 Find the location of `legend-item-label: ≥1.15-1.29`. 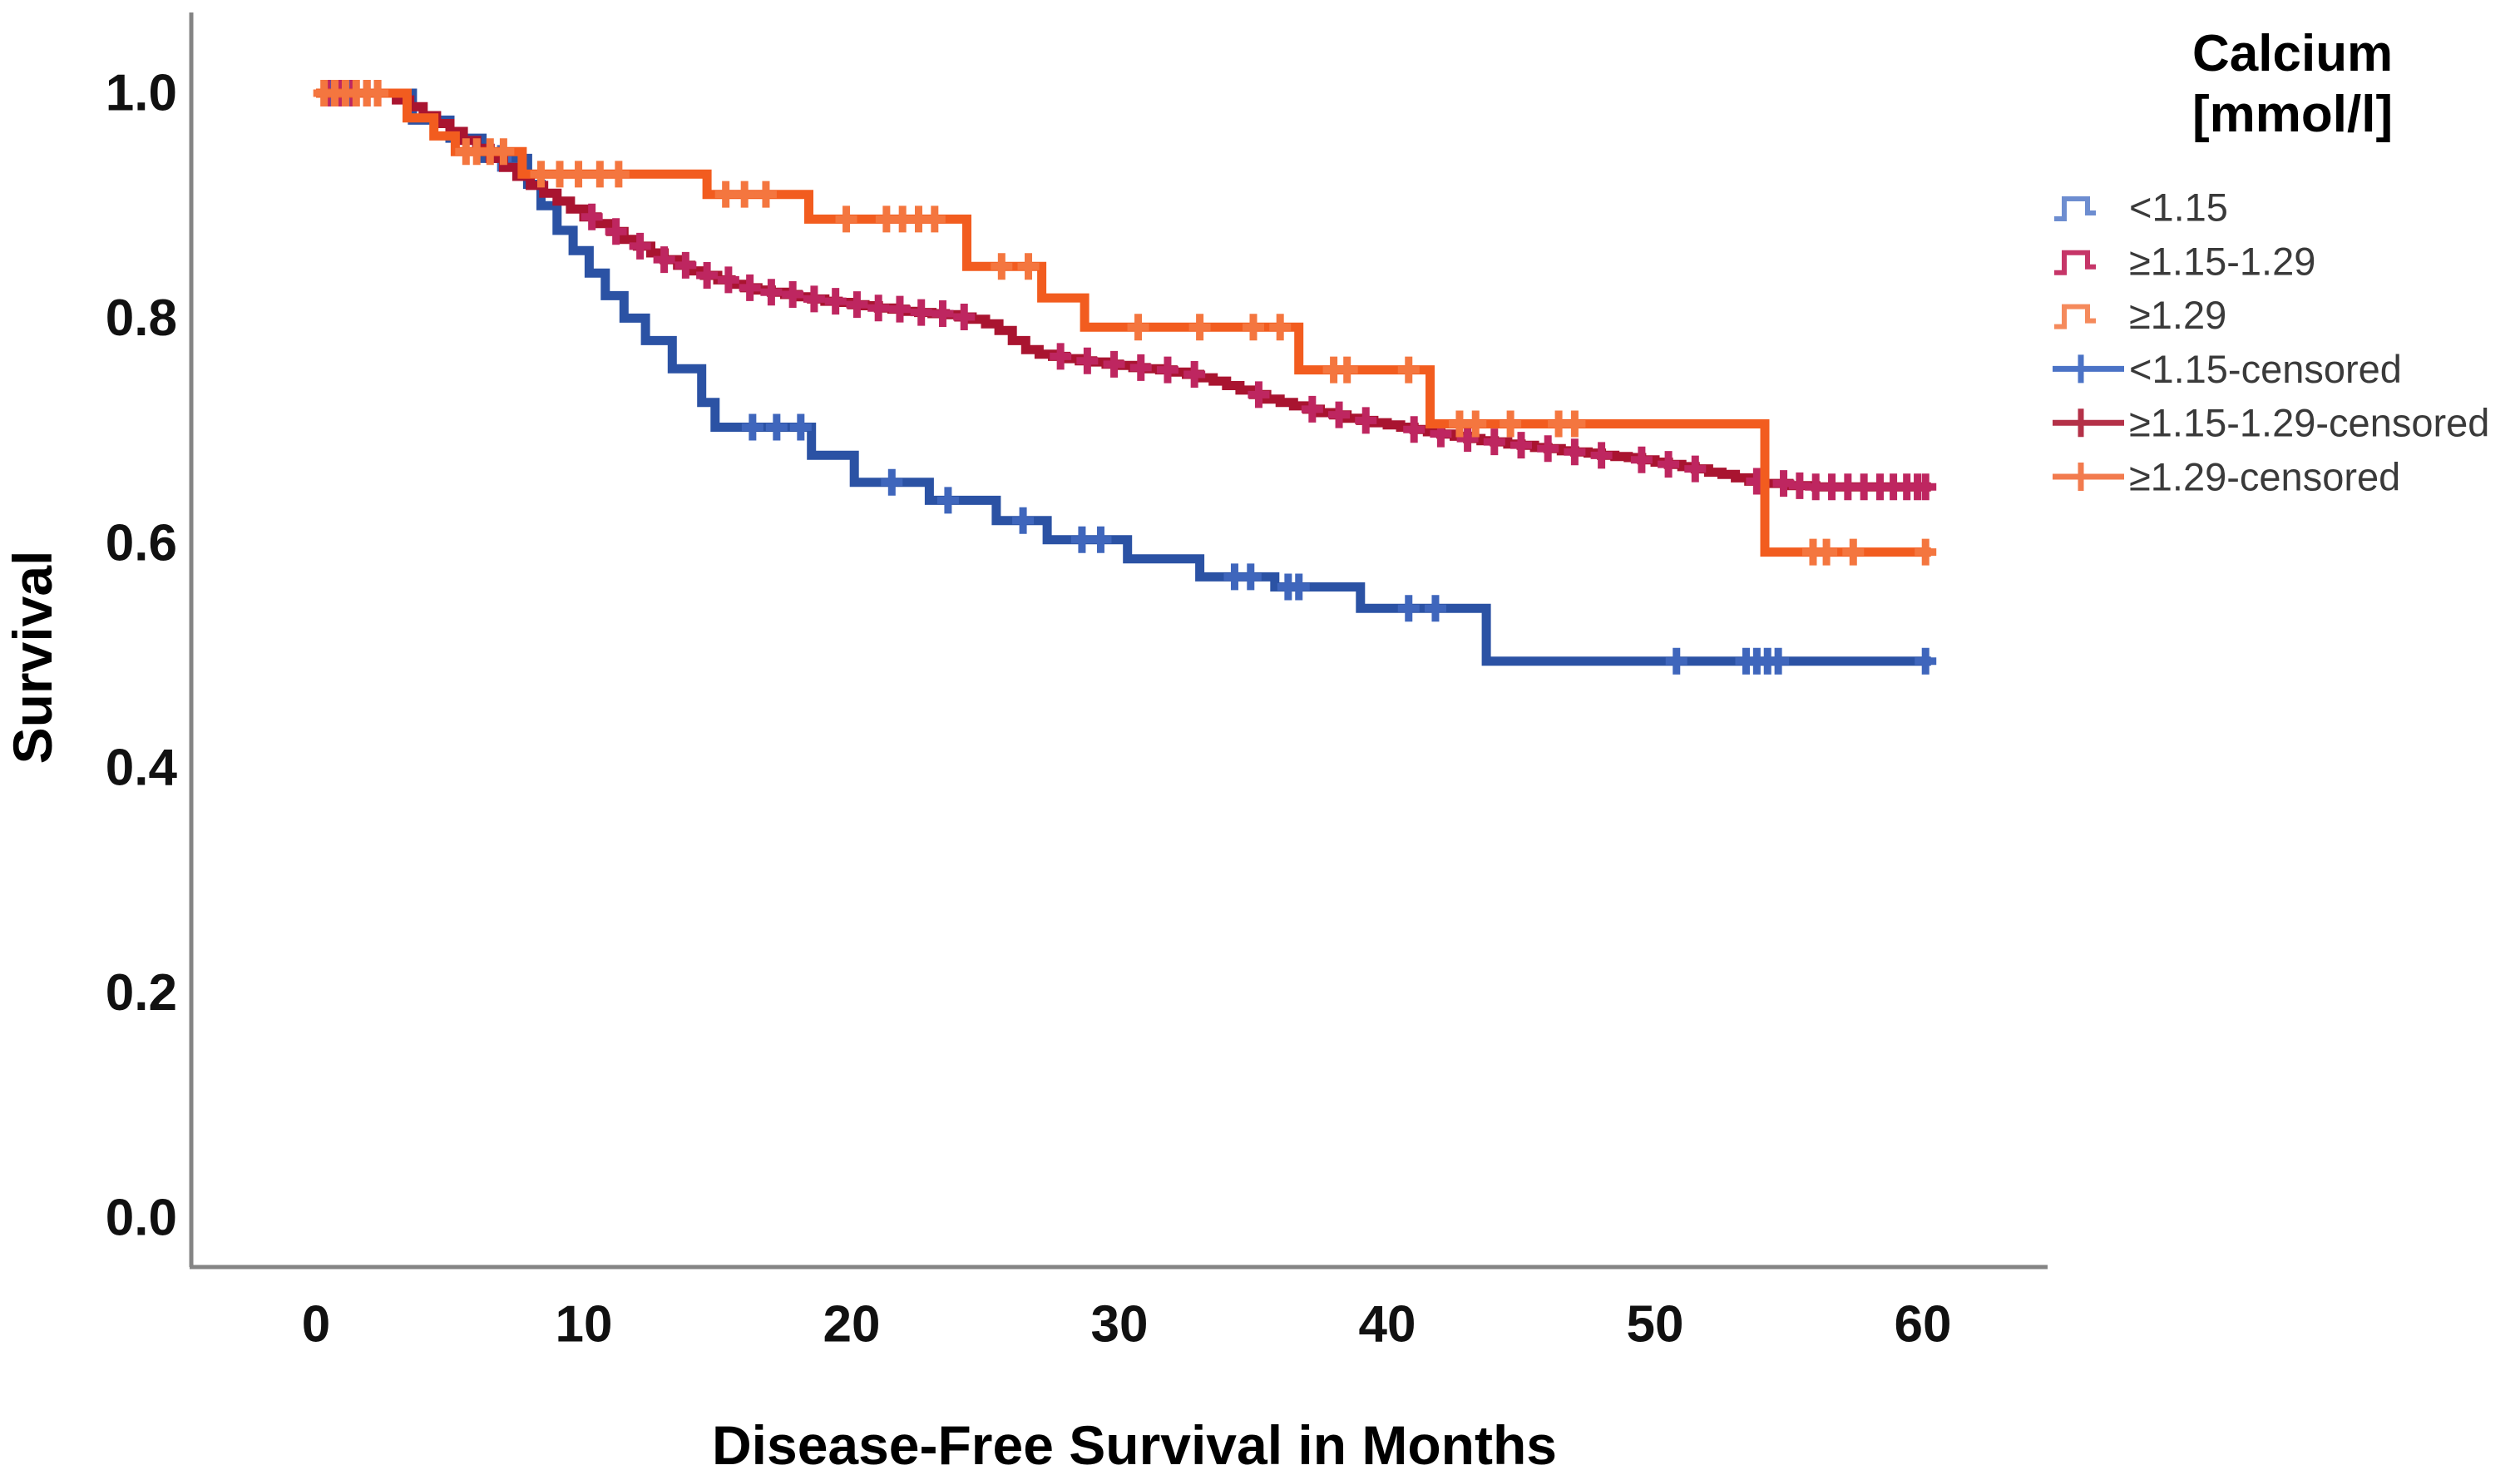

legend-item-label: ≥1.15-1.29 is located at coordinates (2222, 261).